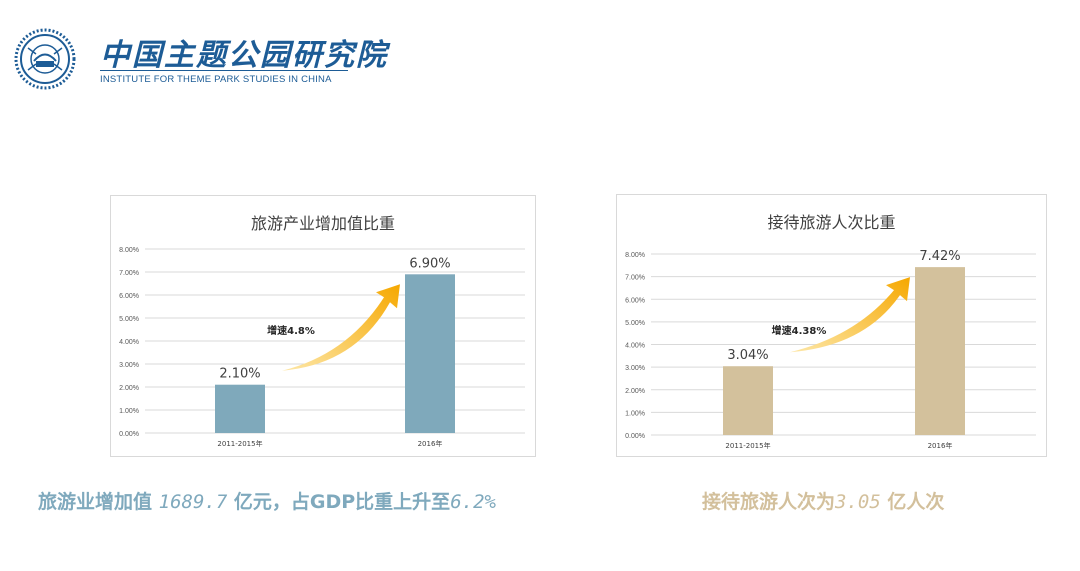 The width and height of the screenshot is (1080, 571). I want to click on caption-tourism-value: 旅游业增加值 1689.7 亿元，占GDP比重上升至6.2%, so click(267, 500).